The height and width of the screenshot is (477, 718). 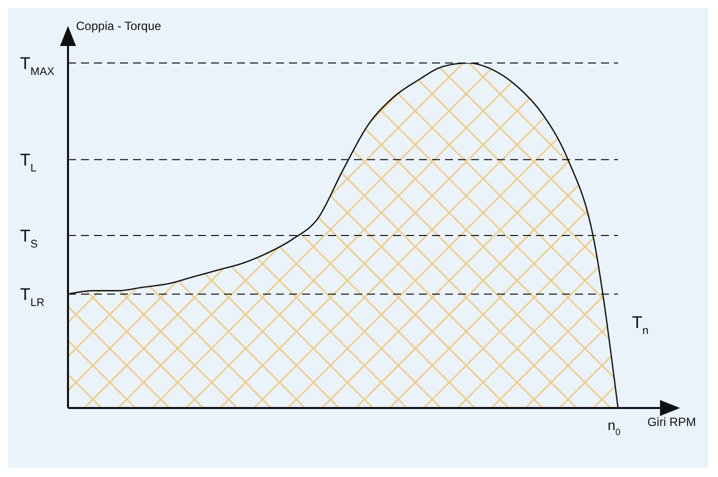 I want to click on ref-line-label: T$_{S}$, so click(x=29, y=238).